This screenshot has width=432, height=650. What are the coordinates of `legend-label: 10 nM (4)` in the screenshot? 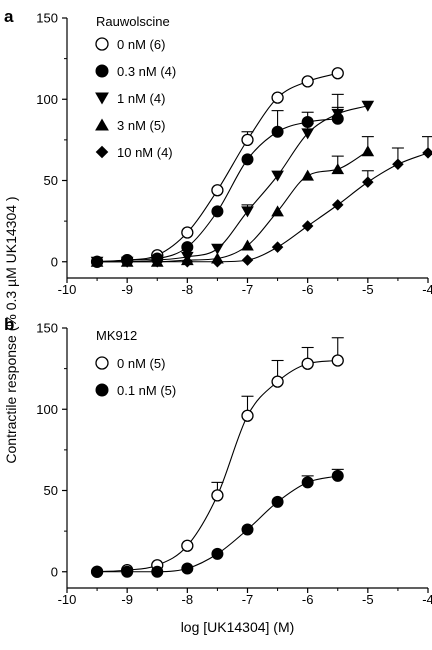 It's located at (145, 152).